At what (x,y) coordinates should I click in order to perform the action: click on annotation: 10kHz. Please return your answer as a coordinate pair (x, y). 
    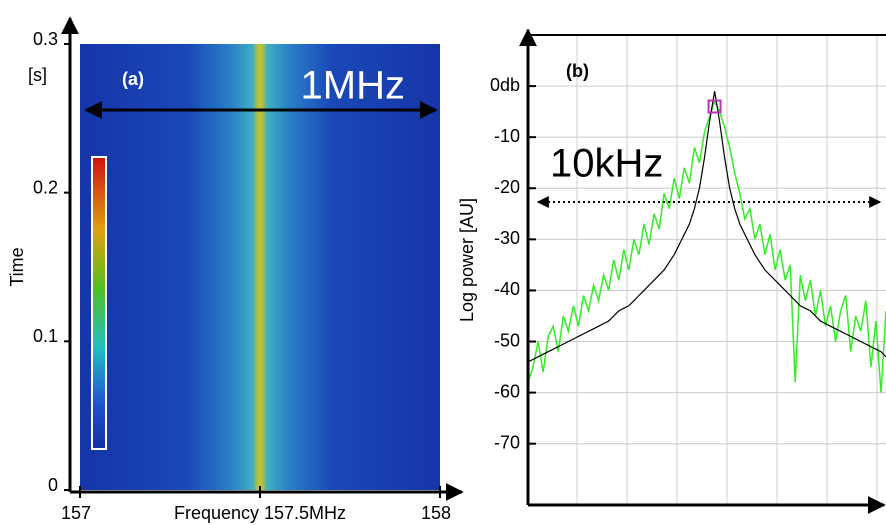
    Looking at the image, I should click on (606, 164).